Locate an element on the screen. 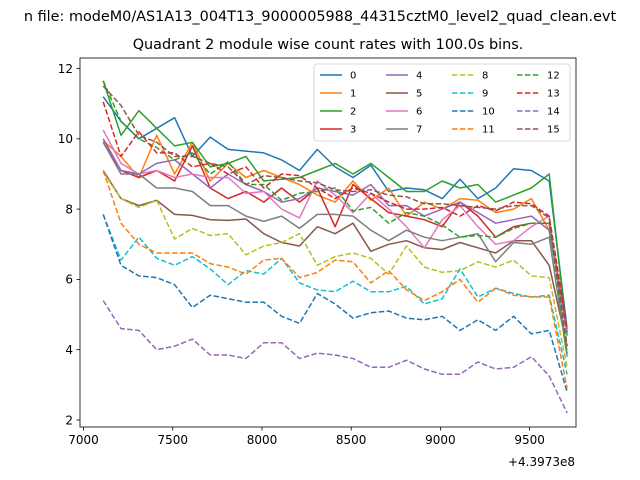  x-tick-label: 7000 is located at coordinates (83, 440).